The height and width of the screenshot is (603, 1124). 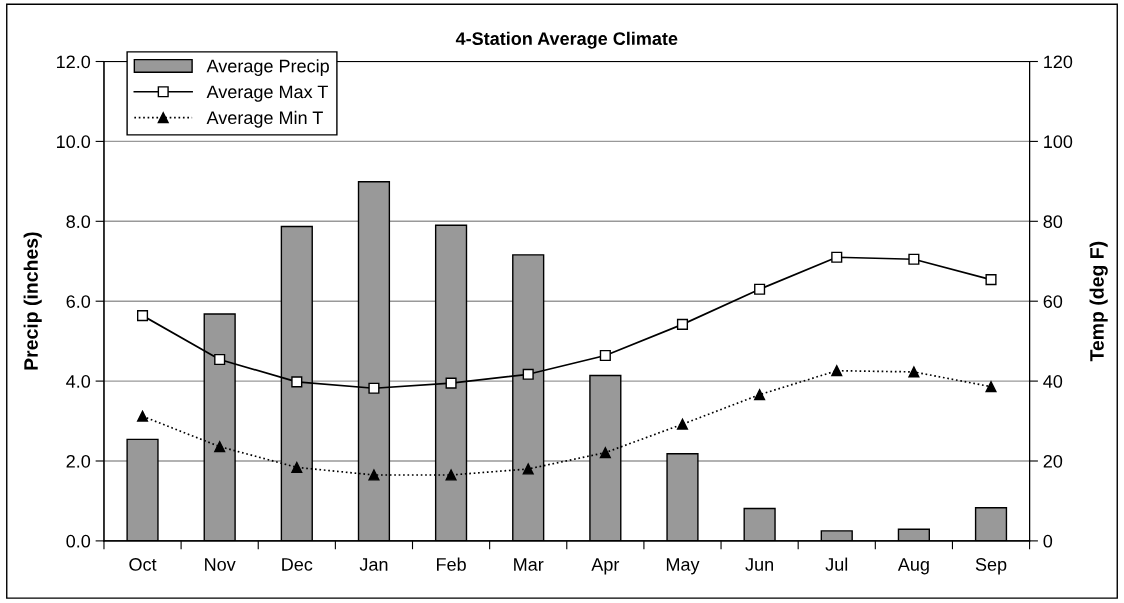 I want to click on y2-tick-label: 80, so click(x=1053, y=222).